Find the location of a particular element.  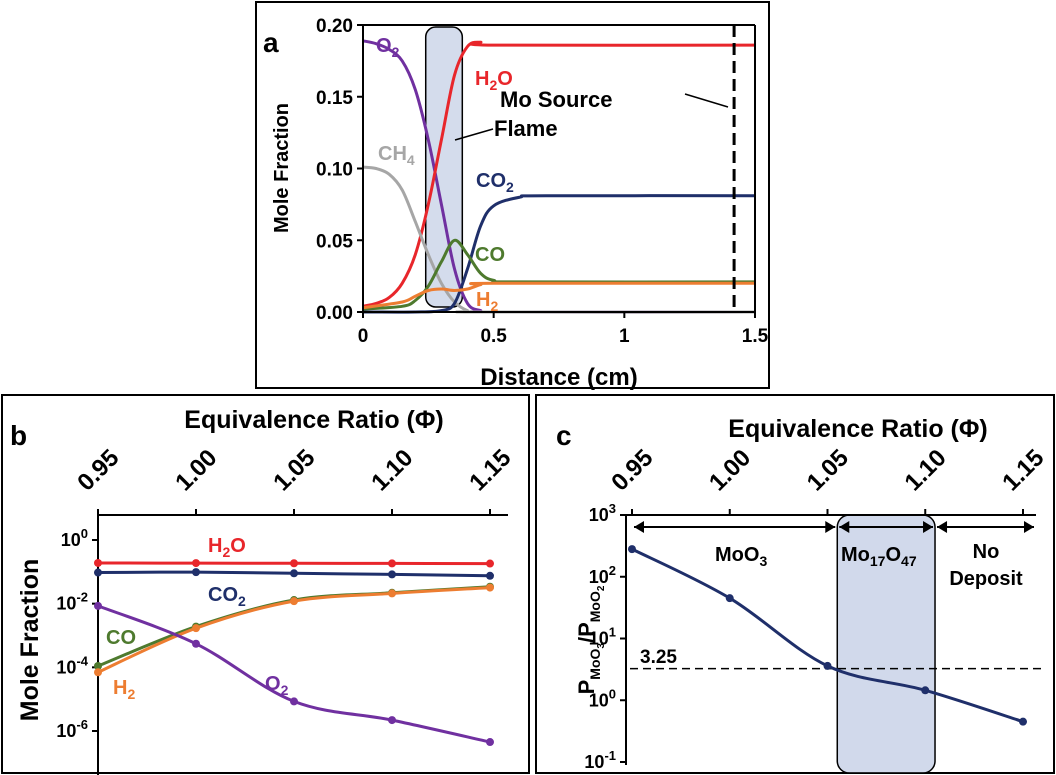

c-y-tick-label: 10⁰ is located at coordinates (602, 698).